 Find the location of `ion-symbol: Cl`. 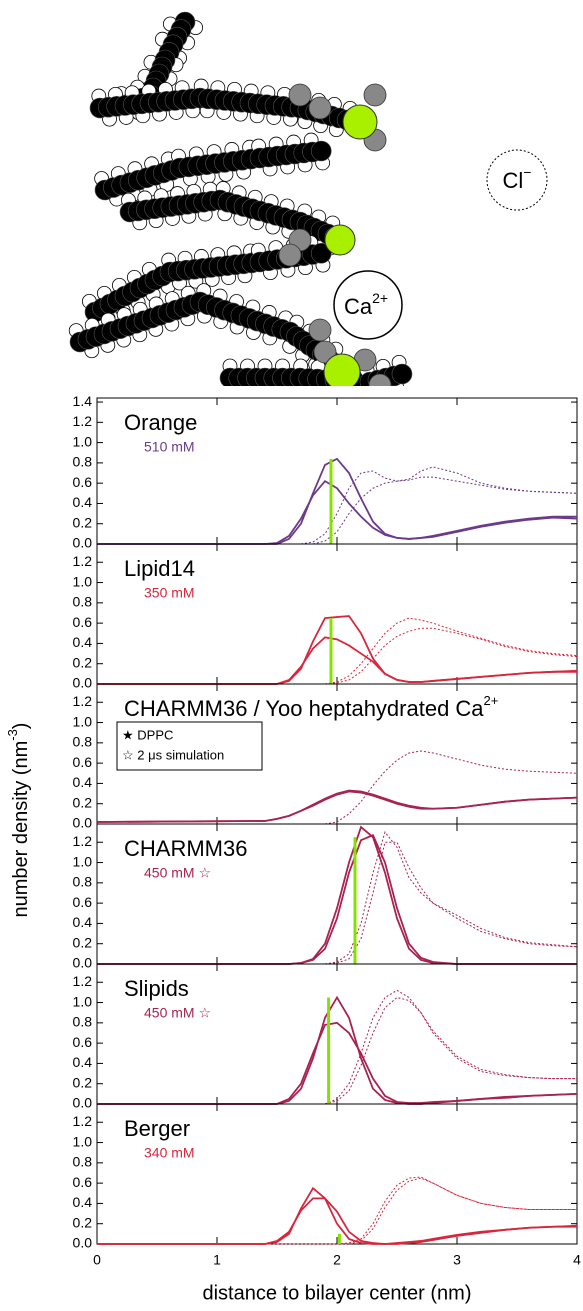

ion-symbol: Cl is located at coordinates (513, 180).